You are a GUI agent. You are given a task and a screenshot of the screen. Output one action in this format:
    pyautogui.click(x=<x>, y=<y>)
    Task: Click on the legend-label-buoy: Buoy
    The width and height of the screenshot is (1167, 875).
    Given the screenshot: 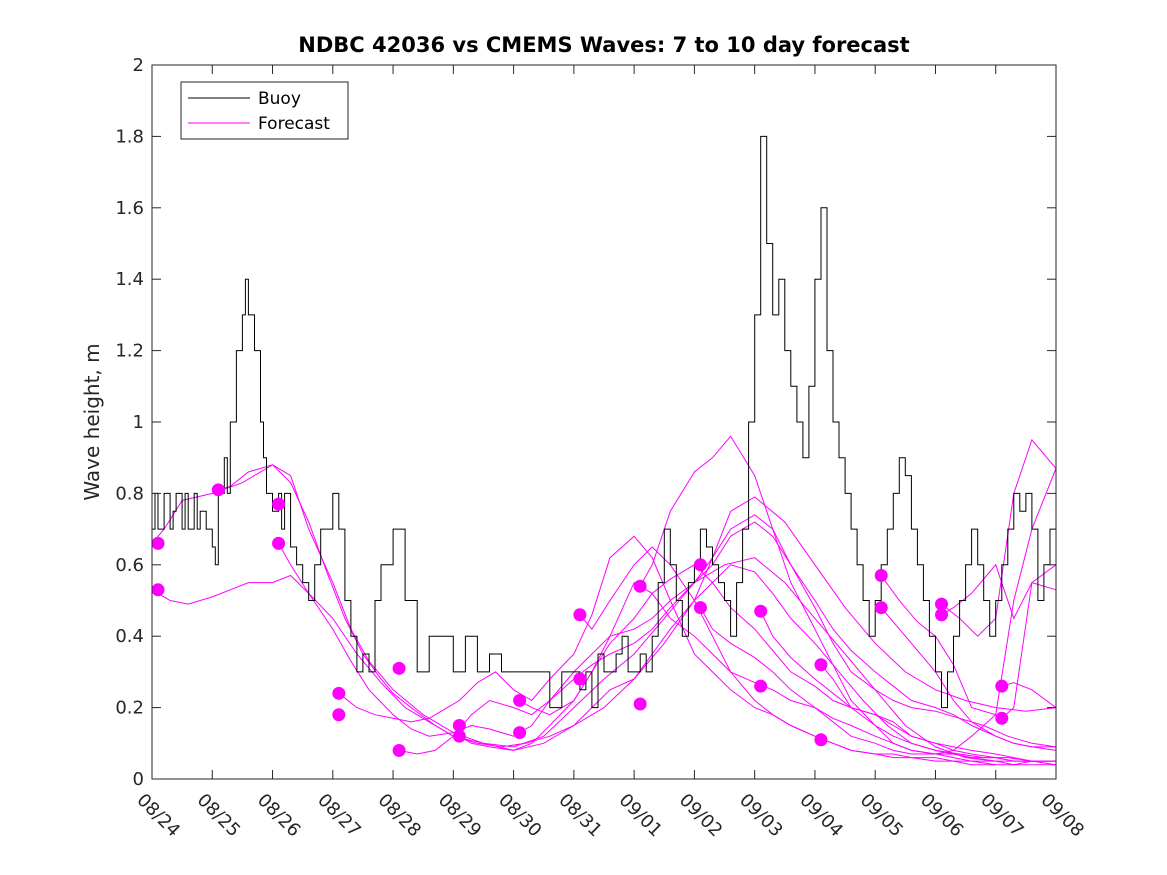 What is the action you would take?
    pyautogui.click(x=279, y=99)
    